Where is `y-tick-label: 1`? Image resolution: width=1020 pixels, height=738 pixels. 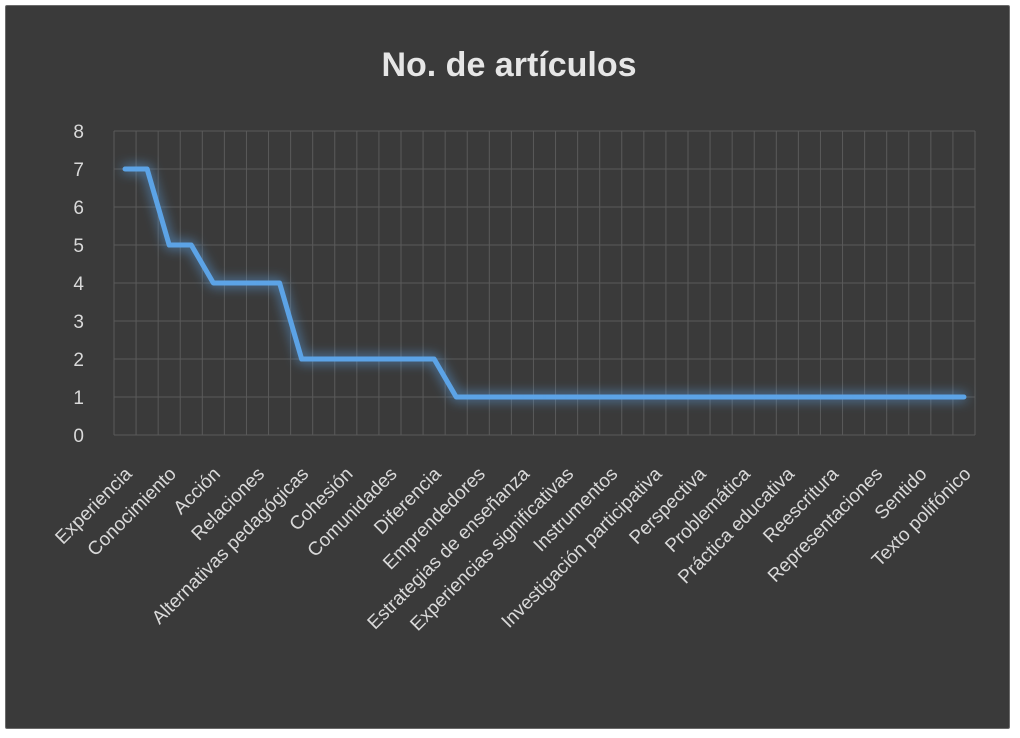
y-tick-label: 1 is located at coordinates (78, 398).